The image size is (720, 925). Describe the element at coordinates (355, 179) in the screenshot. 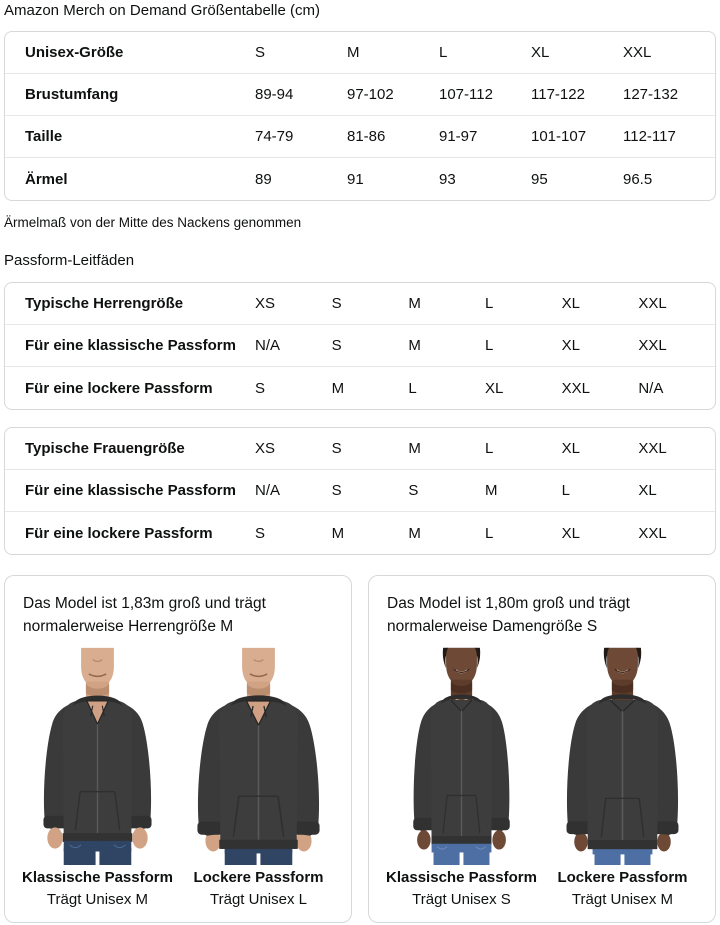

I see `table-cell: 91` at that location.